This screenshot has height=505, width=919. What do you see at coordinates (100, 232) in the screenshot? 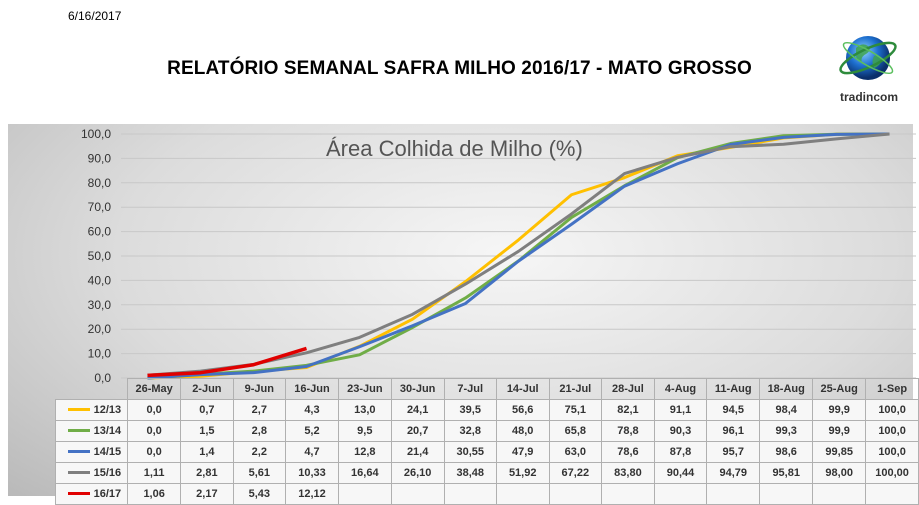
I see `y-tick-label: 60,0` at bounding box center [100, 232].